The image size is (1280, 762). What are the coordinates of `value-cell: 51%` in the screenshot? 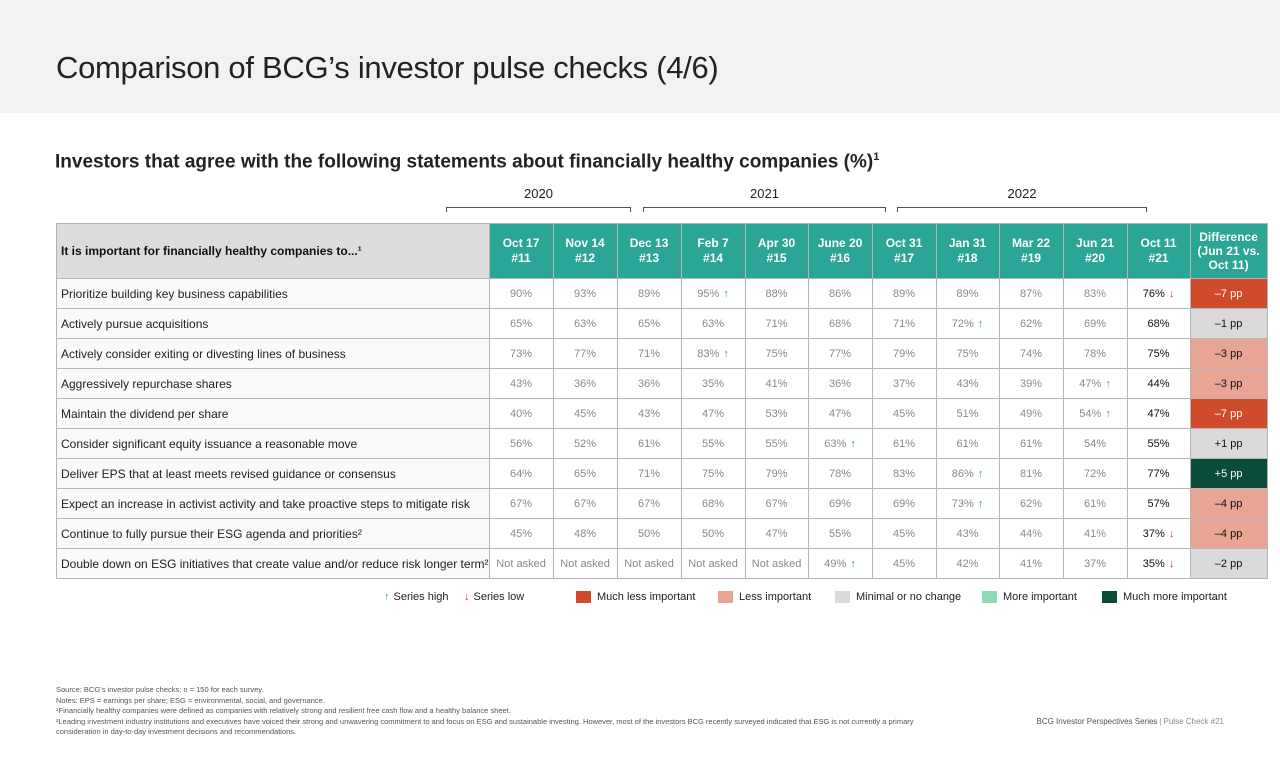 It's located at (967, 413).